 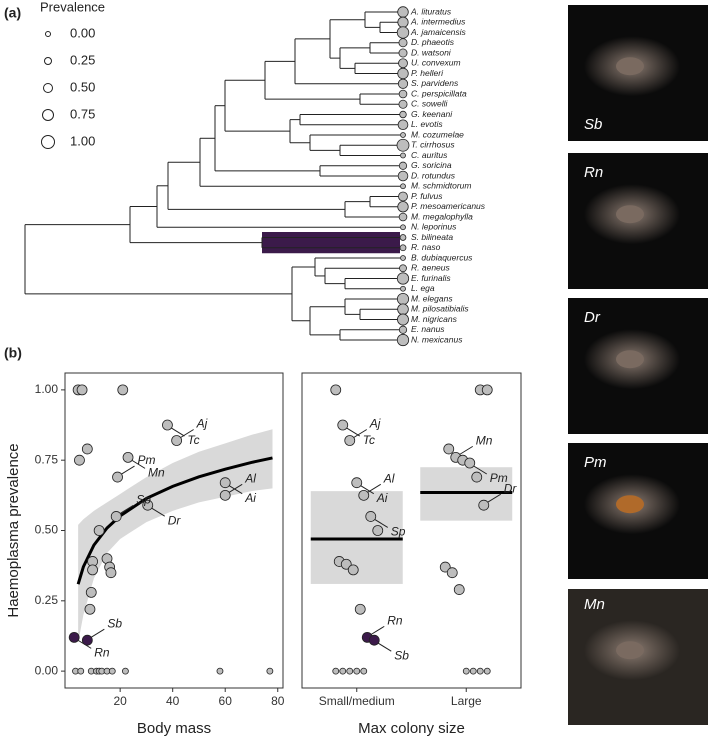 I want to click on tip-label: D. watsoni, so click(x=431, y=52).